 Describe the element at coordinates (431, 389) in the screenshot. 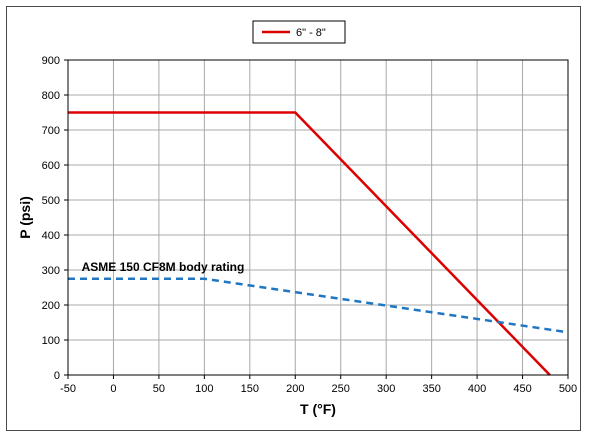

I see `x-tick-label: 350` at that location.